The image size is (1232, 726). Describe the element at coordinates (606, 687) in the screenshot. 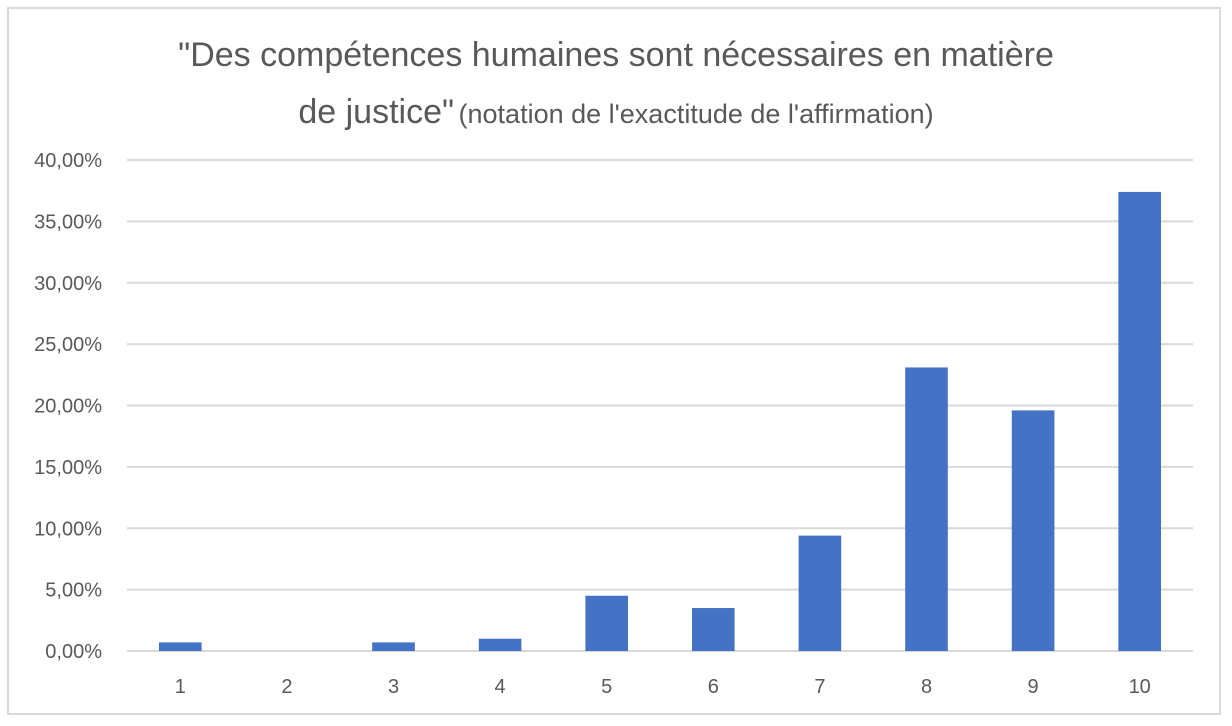

I see `x-tick-label-5: 5` at that location.